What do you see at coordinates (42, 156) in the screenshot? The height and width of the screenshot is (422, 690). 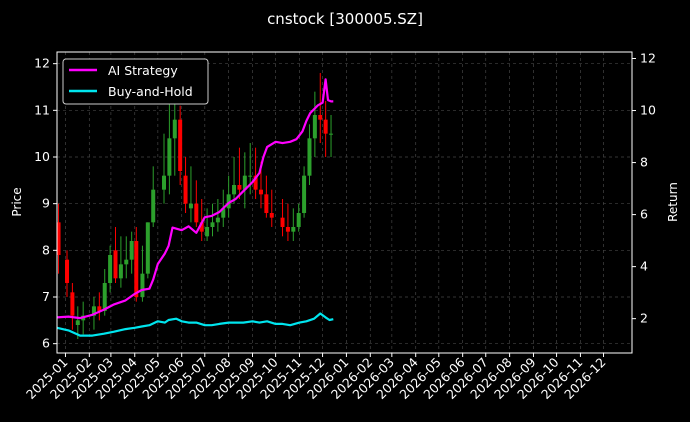 I see `y-tick-label-left: 10` at bounding box center [42, 156].